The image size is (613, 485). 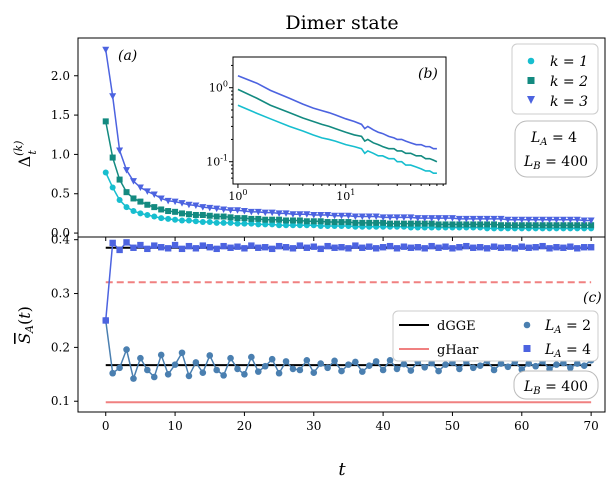 What do you see at coordinates (495, 336) in the screenshot?
I see `panel-c-legend: dGGE gHaar LA = 2 LA = 4` at bounding box center [495, 336].